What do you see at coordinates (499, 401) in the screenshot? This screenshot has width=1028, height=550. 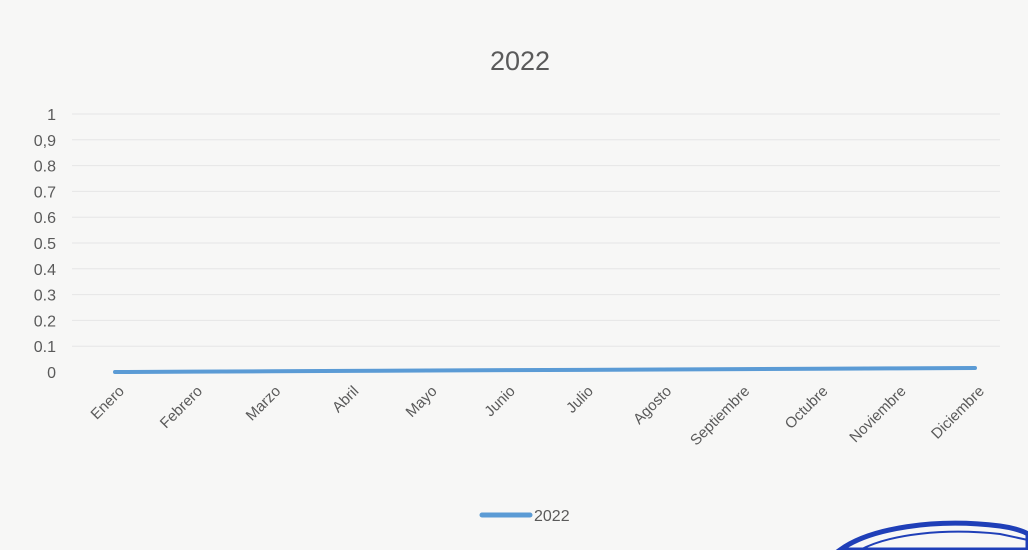 I see `x-tick-label: Junio` at bounding box center [499, 401].